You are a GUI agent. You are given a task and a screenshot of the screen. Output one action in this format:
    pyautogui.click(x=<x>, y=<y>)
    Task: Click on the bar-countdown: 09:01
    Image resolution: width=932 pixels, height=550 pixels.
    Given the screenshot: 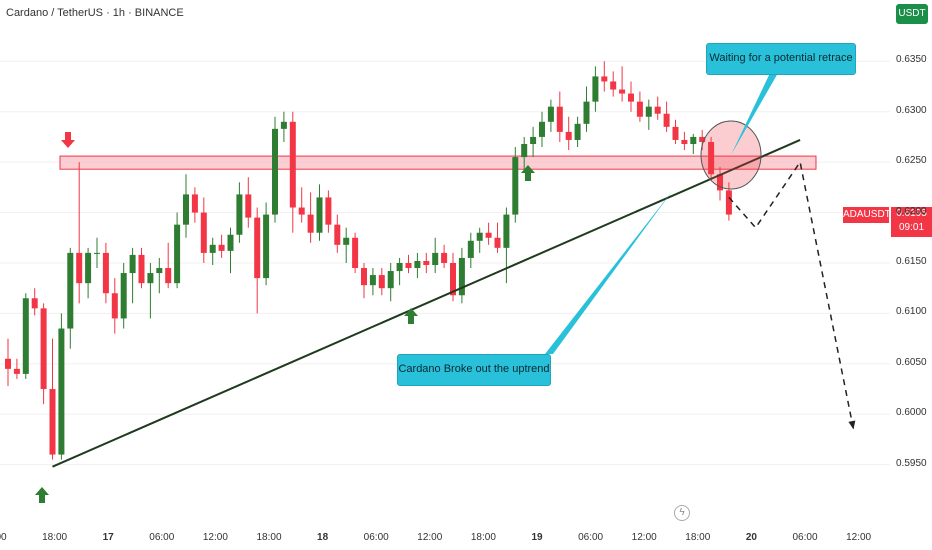 What is the action you would take?
    pyautogui.click(x=911, y=227)
    